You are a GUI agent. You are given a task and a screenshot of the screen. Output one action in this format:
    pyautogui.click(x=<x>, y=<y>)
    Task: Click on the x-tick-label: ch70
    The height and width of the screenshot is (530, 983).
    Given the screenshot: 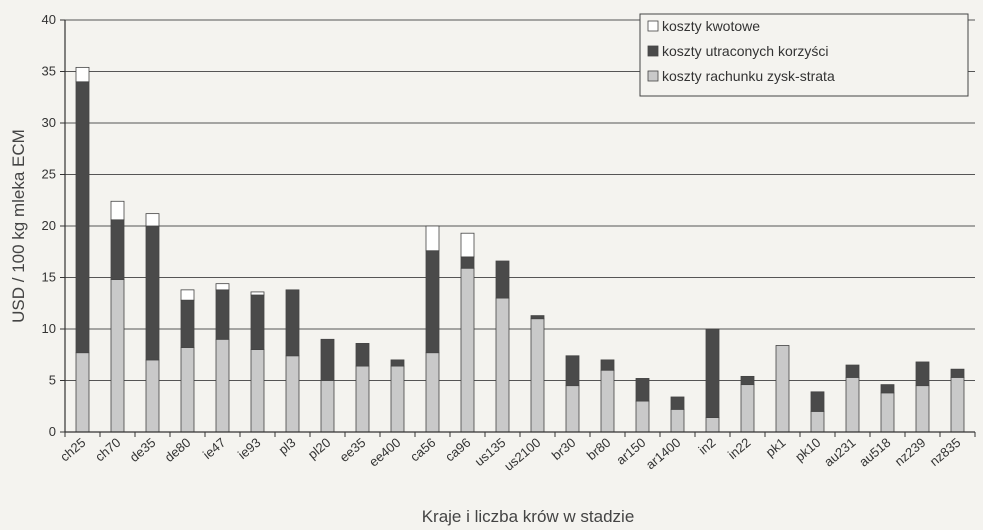 What is the action you would take?
    pyautogui.click(x=107, y=450)
    